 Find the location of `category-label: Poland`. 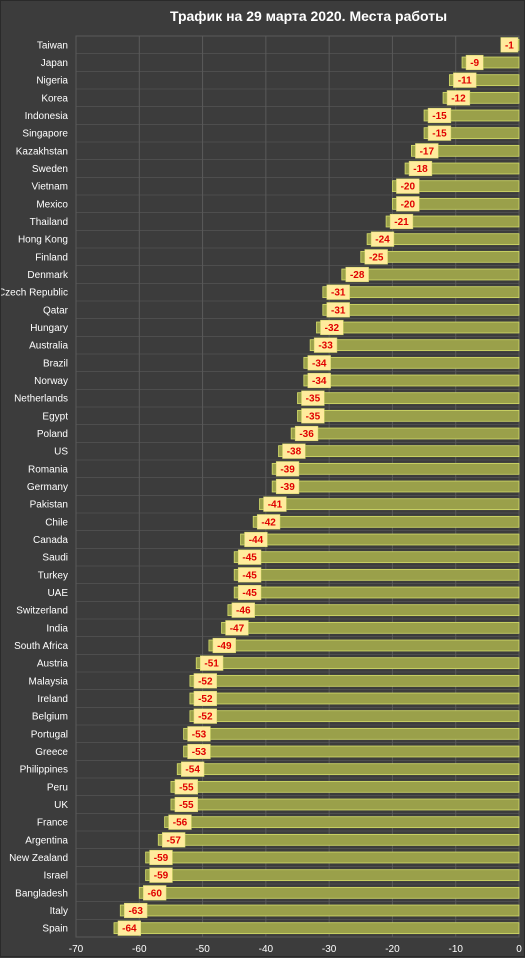

category-label: Poland is located at coordinates (52, 434).